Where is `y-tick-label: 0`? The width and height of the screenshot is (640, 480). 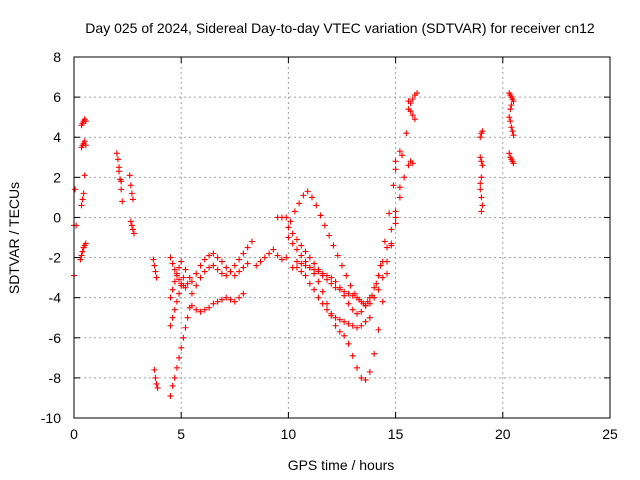
y-tick-label: 0 is located at coordinates (57, 217).